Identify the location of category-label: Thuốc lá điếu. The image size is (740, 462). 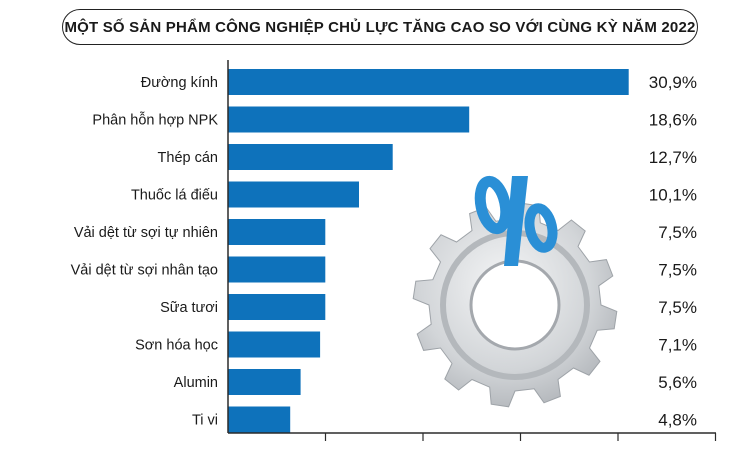
(174, 196).